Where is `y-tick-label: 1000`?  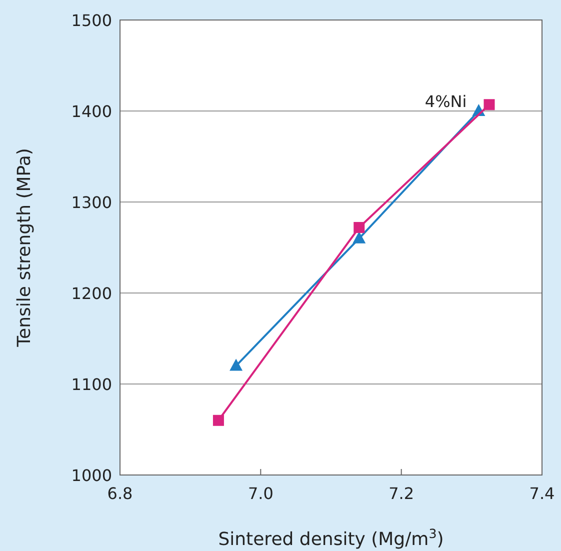 y-tick-label: 1000 is located at coordinates (91, 475).